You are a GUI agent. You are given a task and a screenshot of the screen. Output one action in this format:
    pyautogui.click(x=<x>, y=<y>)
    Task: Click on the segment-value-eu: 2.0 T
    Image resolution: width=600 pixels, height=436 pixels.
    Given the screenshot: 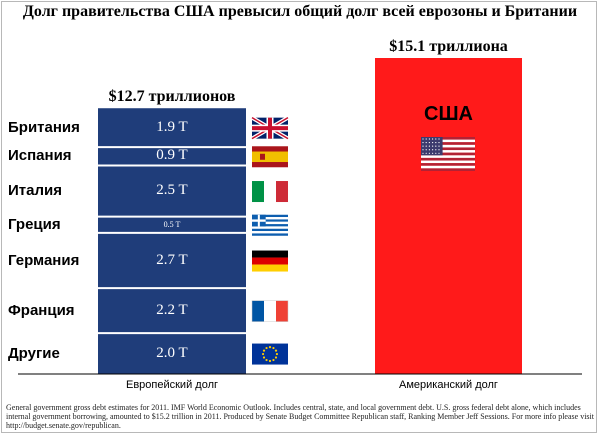 What is the action you would take?
    pyautogui.click(x=172, y=352)
    